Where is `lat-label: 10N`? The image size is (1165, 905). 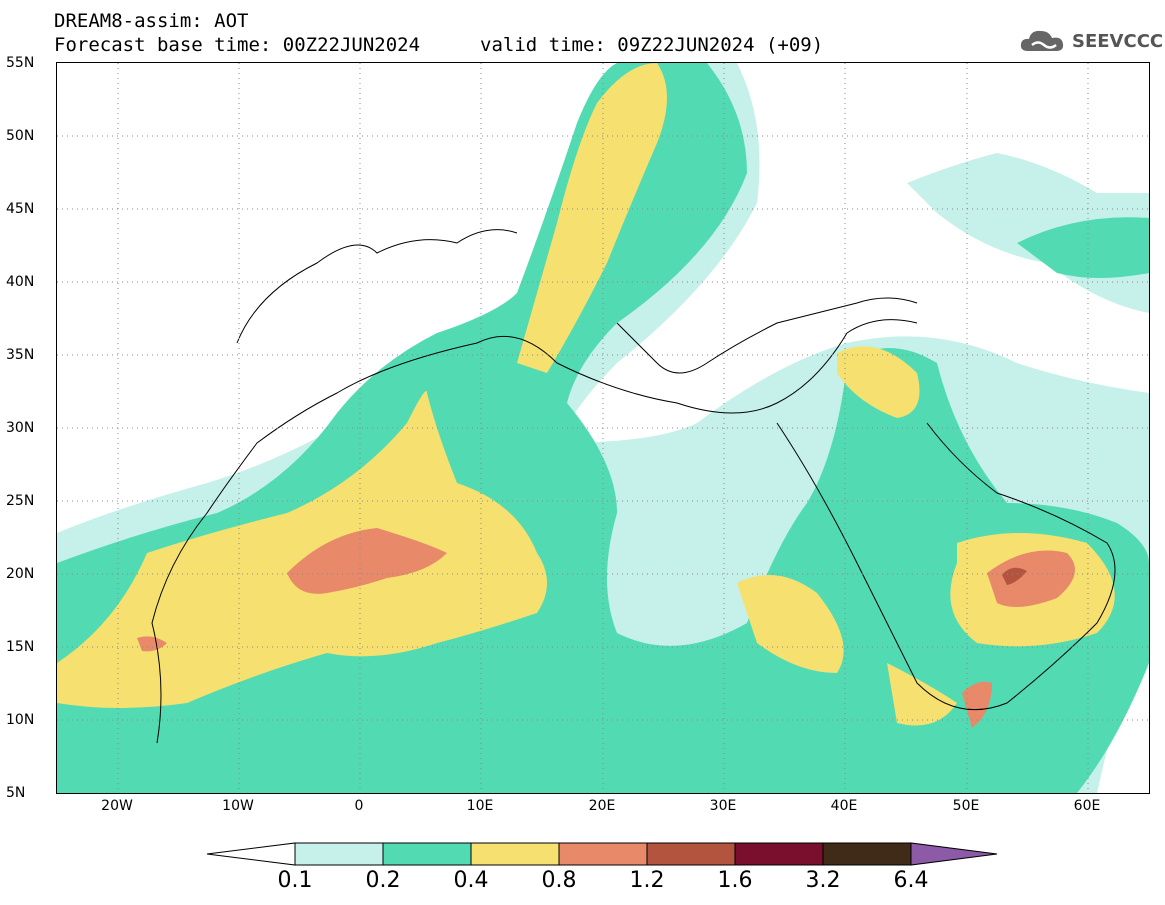 lat-label: 10N is located at coordinates (20, 720).